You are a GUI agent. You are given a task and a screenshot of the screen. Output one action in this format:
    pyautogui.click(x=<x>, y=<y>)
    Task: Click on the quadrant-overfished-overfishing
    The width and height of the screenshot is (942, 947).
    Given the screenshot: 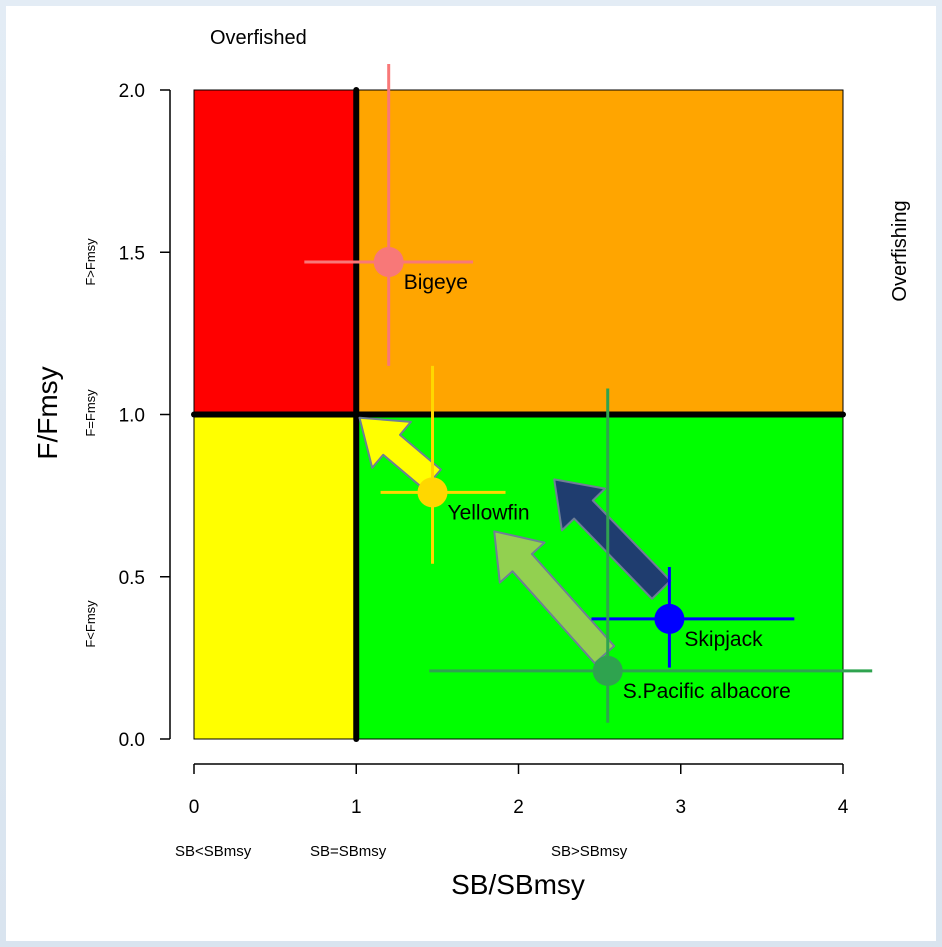 What is the action you would take?
    pyautogui.click(x=275, y=252)
    